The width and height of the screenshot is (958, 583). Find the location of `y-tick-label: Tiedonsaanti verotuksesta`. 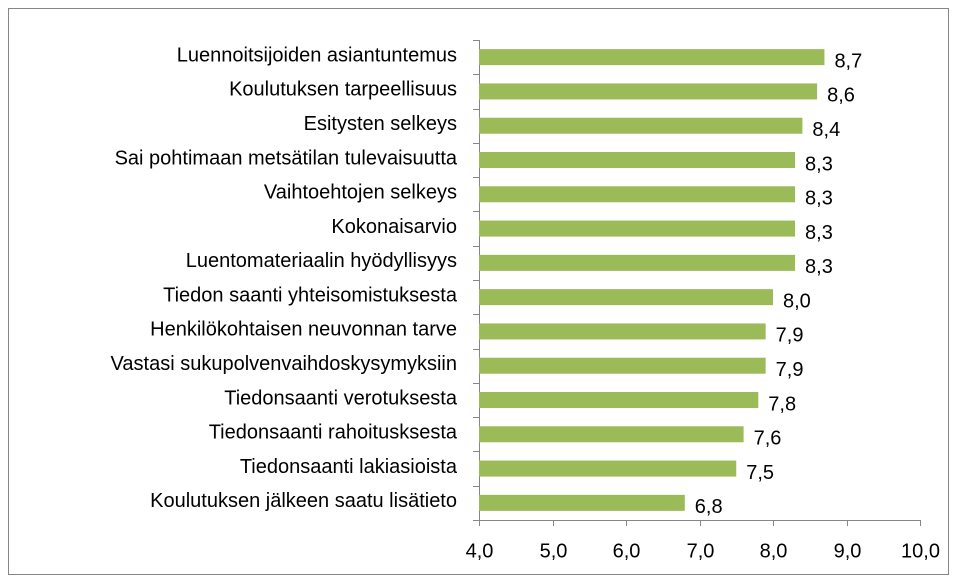

y-tick-label: Tiedonsaanti verotuksesta is located at coordinates (341, 398).